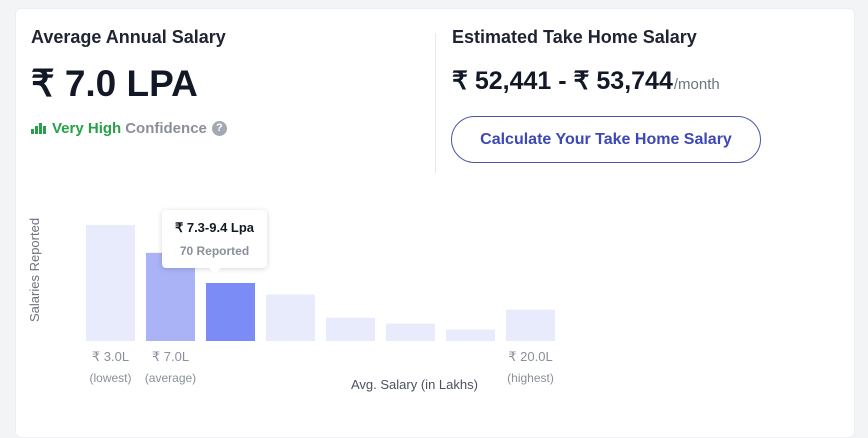  I want to click on question-circle-icon: ?, so click(219, 128).